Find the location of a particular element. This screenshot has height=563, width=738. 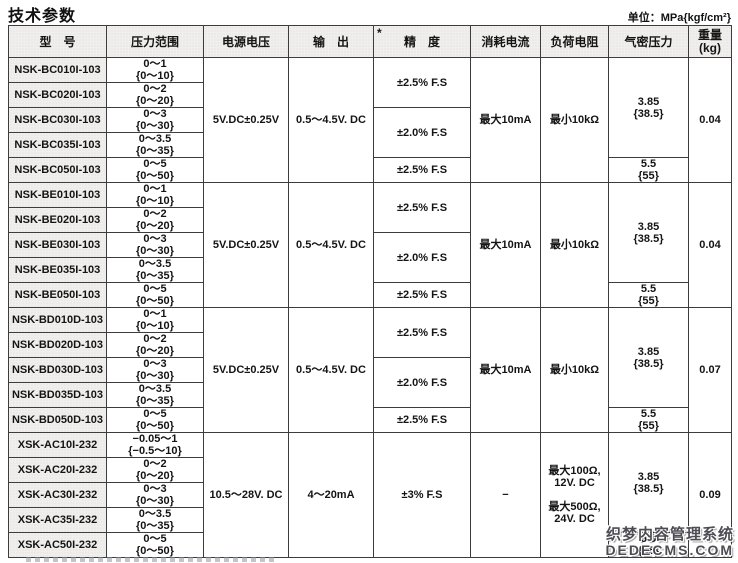

model-cell: NSK-BD020D-103 is located at coordinates (57, 345).